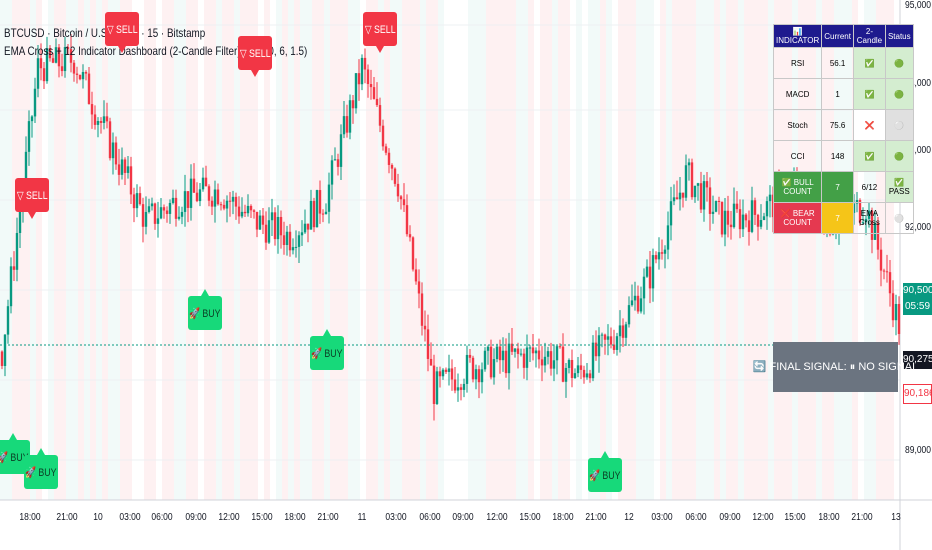  Describe the element at coordinates (918, 83) in the screenshot. I see `price-axis-tick: 94,000` at that location.